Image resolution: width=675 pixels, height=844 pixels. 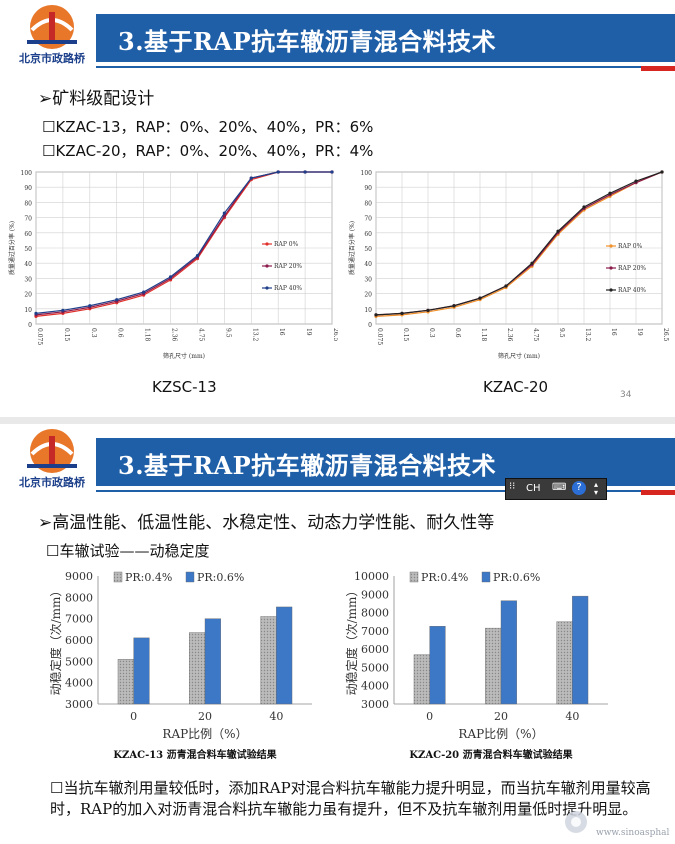 What do you see at coordinates (370, 325) in the screenshot?
I see `y-tick-label: 0` at bounding box center [370, 325].